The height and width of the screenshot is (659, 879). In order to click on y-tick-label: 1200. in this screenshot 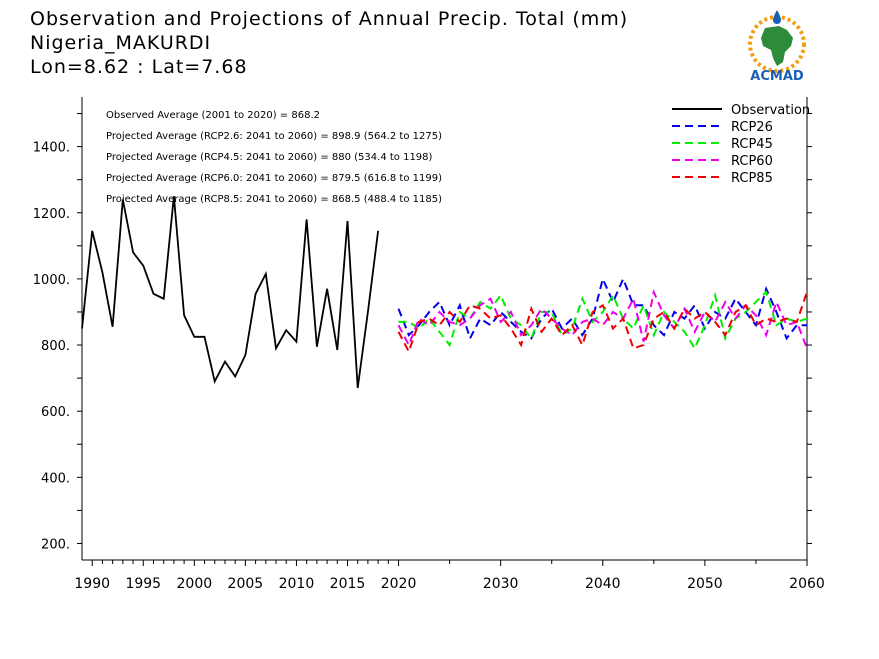, I will do `click(51, 214)`.